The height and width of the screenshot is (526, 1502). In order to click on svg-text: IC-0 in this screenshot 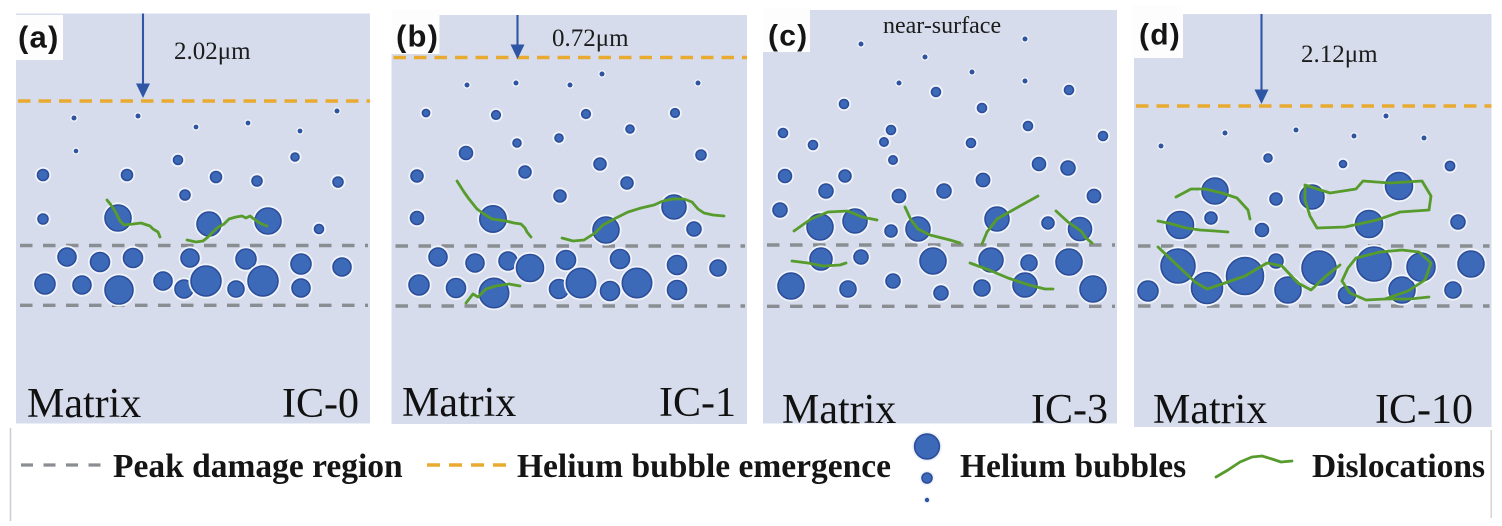, I will do `click(320, 404)`.